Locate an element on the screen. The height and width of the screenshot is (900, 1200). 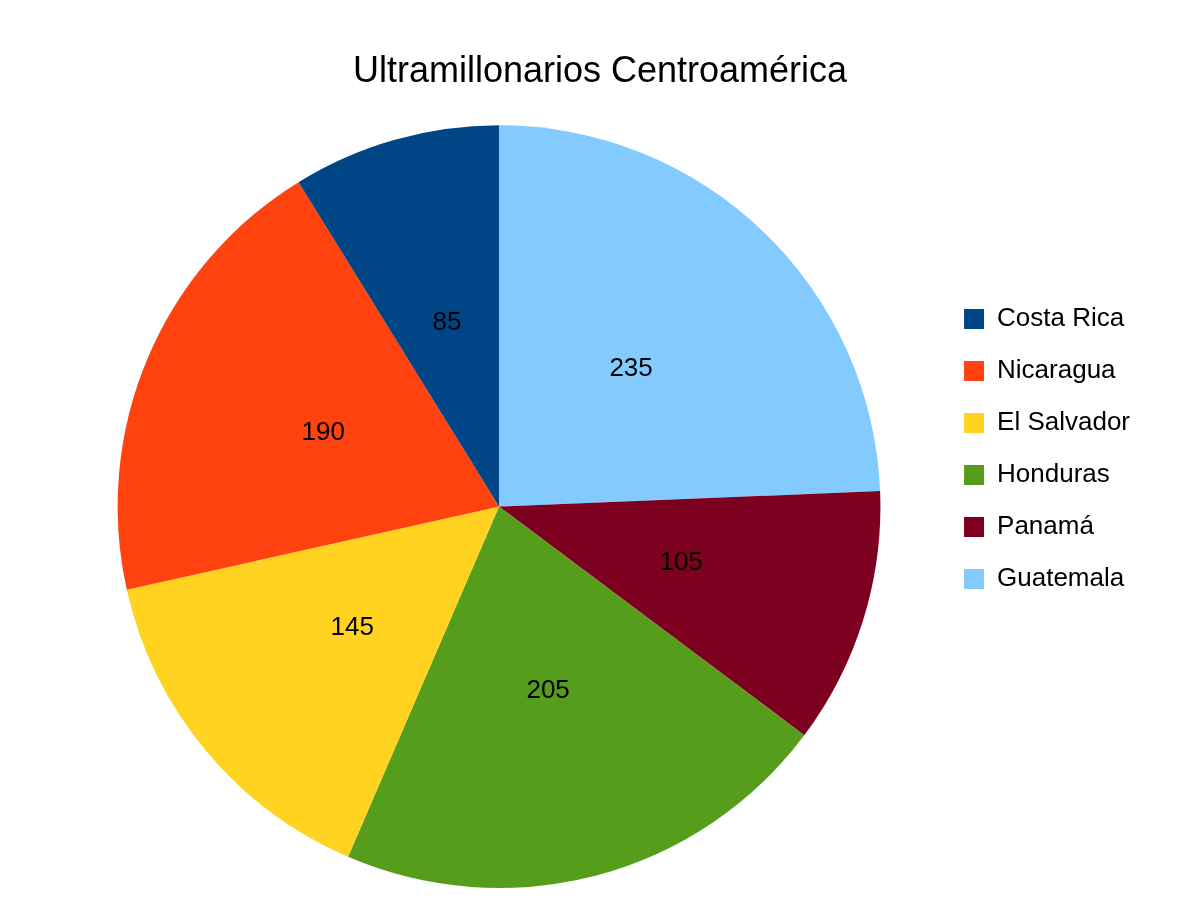
data-label: 205 is located at coordinates (548, 689).